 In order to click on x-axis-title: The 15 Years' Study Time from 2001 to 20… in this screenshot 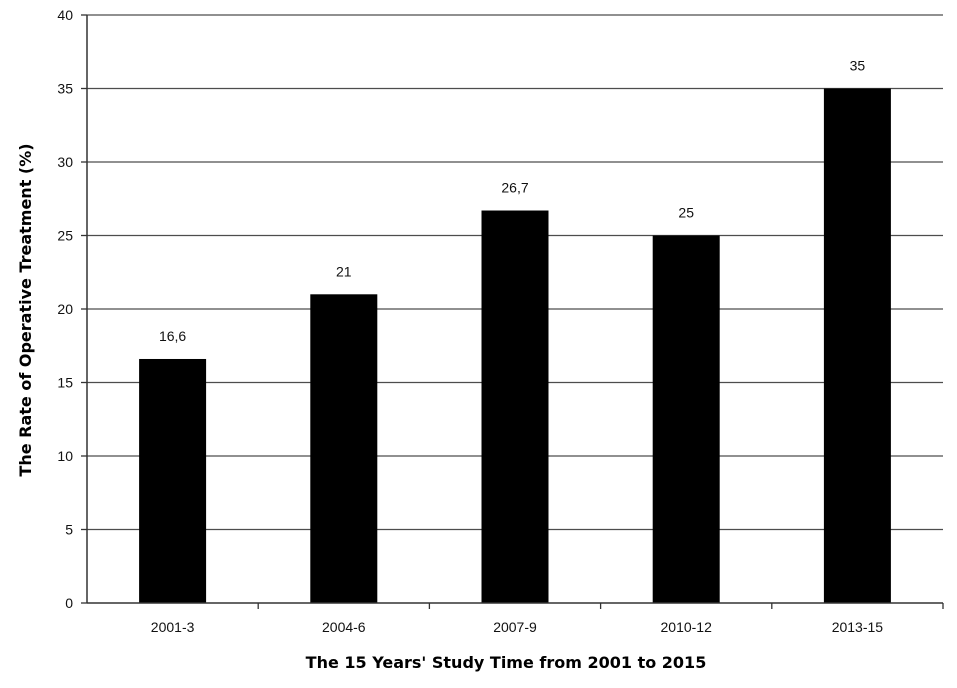, I will do `click(506, 662)`.